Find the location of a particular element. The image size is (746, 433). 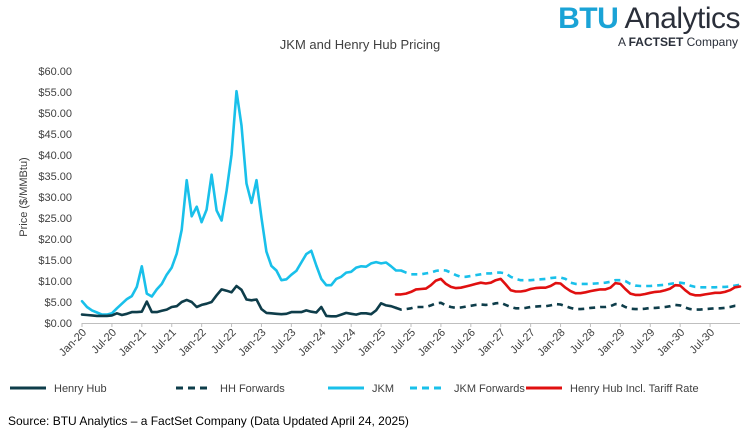

x-tick-label: Jul-25 is located at coordinates (403, 342).